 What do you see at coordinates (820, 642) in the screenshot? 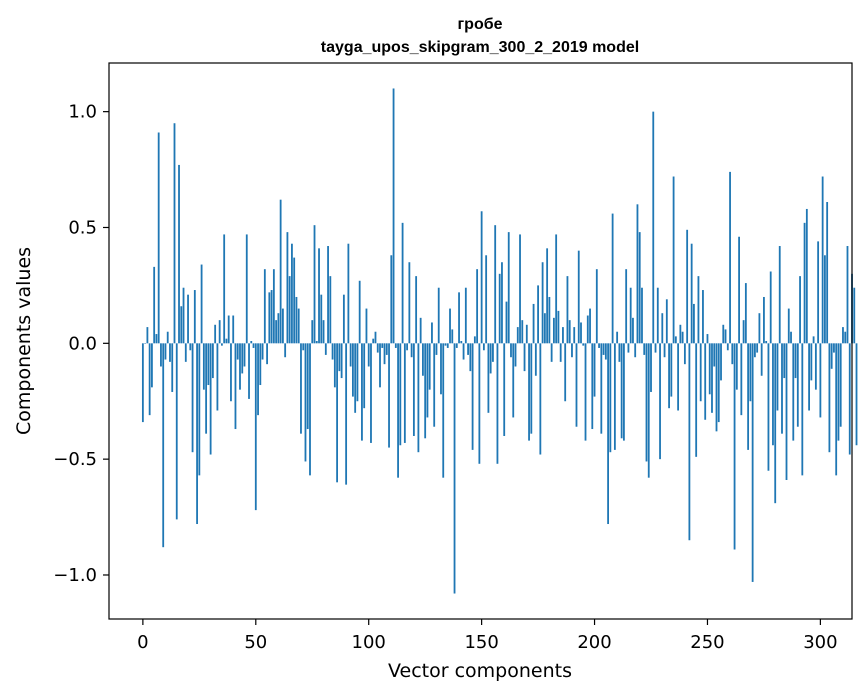
I see `x-tick-label: 300` at bounding box center [820, 642].